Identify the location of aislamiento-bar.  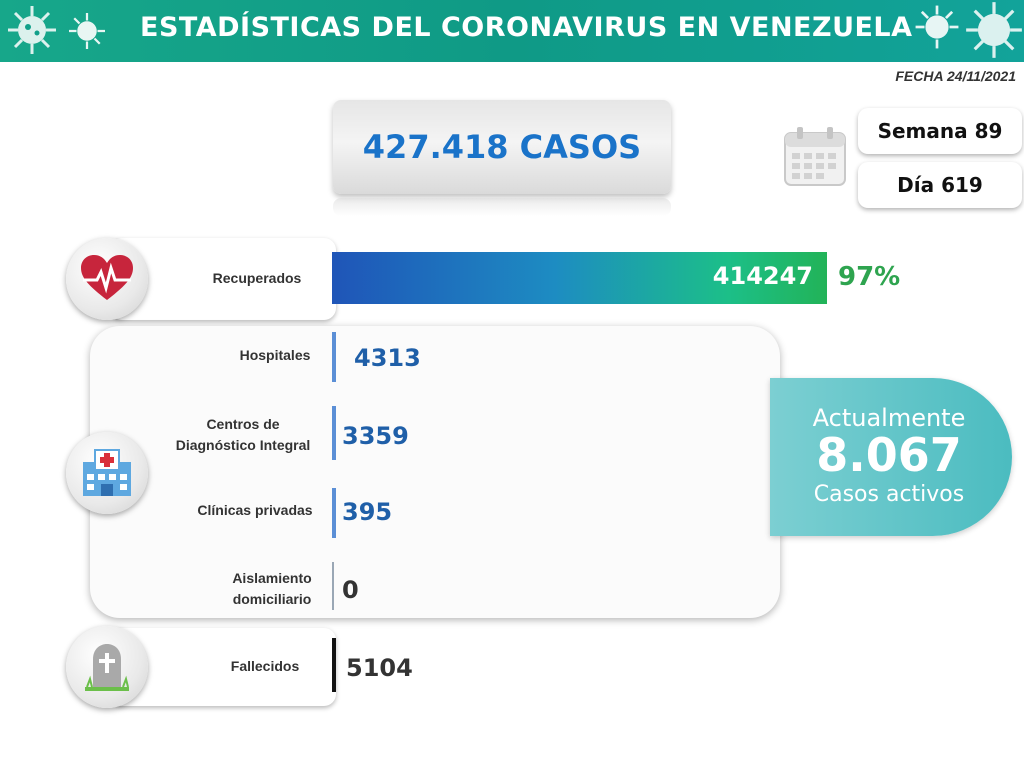
(333, 586).